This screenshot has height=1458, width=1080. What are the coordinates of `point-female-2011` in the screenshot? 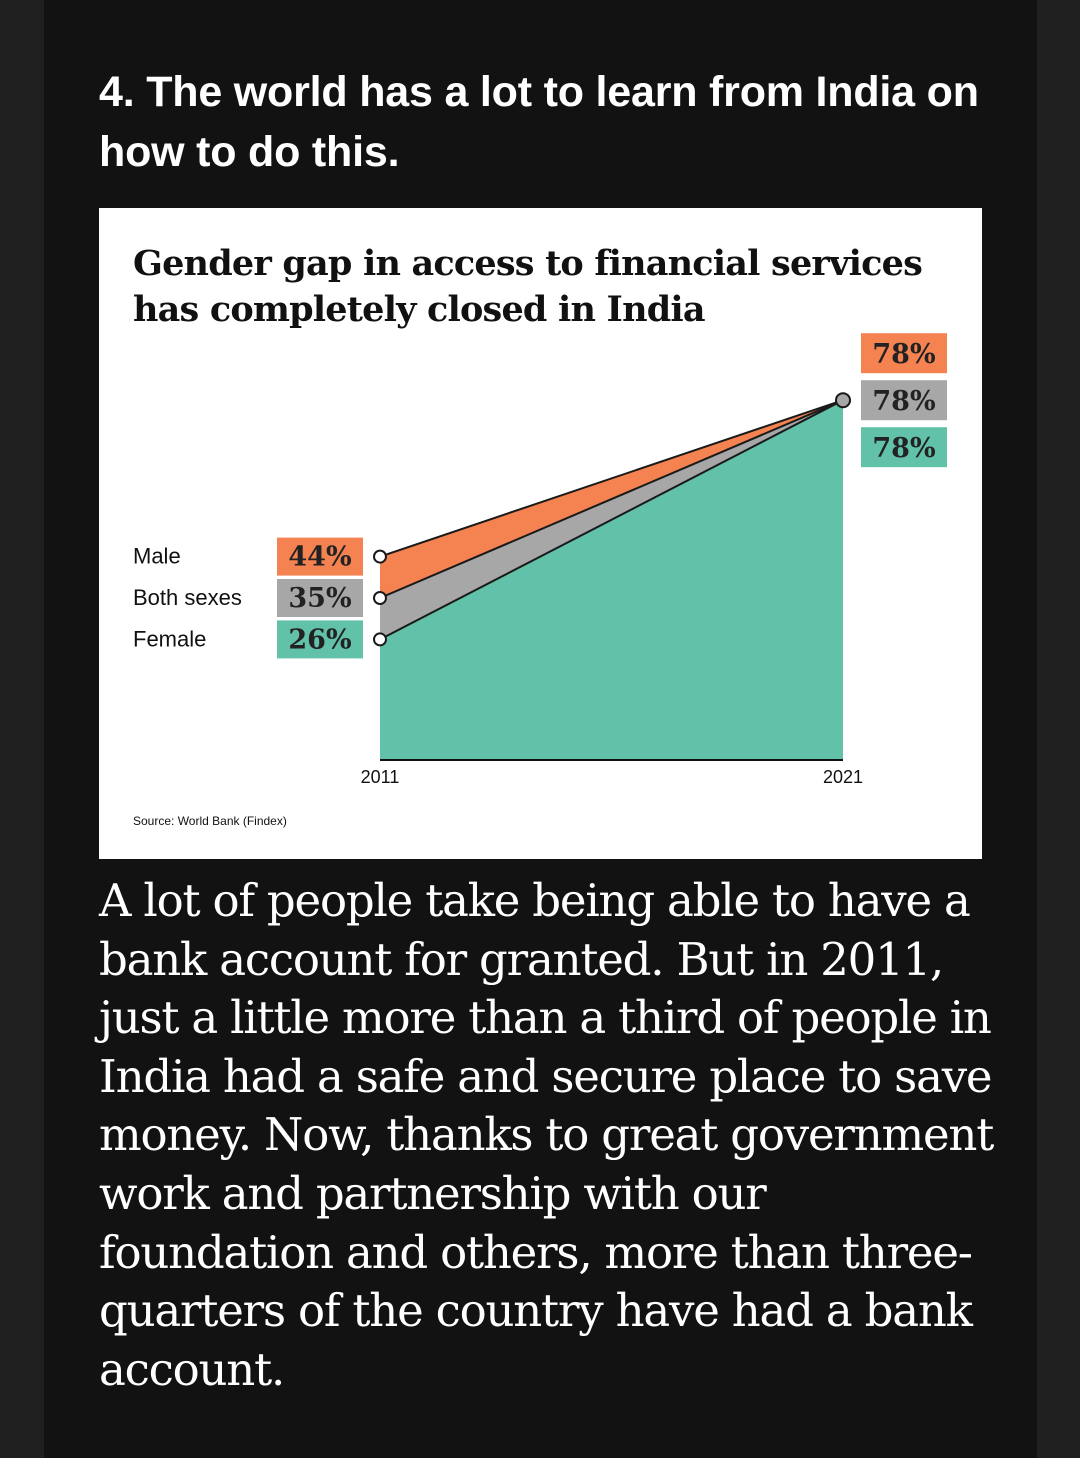 It's located at (380, 639).